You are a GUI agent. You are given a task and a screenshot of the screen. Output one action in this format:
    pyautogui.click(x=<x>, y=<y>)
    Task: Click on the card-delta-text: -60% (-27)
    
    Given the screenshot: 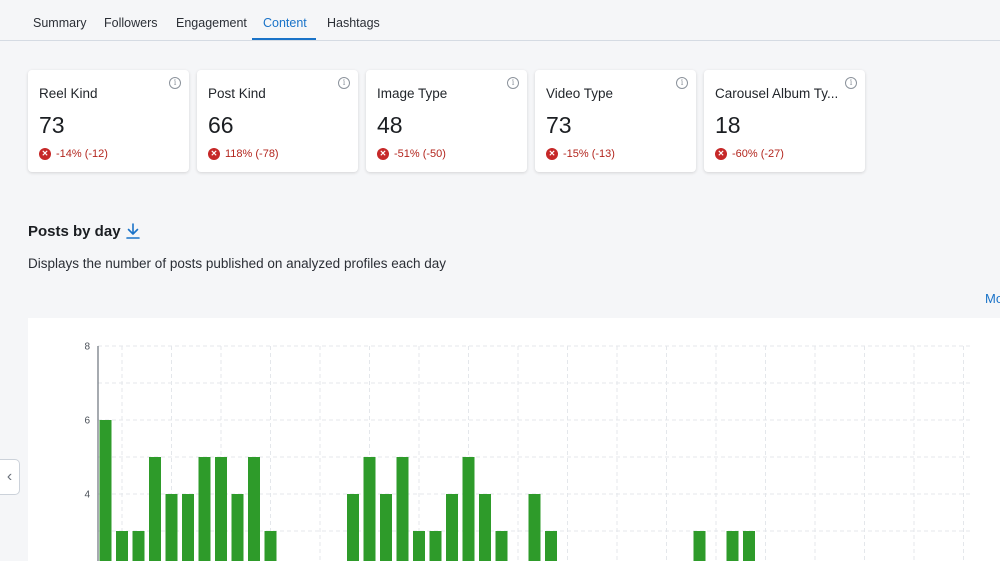 What is the action you would take?
    pyautogui.click(x=758, y=154)
    